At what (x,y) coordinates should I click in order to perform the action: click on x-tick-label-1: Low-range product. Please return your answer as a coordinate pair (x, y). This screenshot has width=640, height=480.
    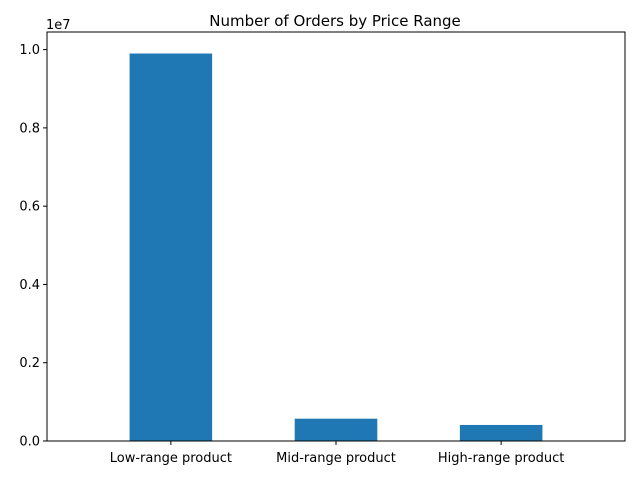
    Looking at the image, I should click on (171, 458).